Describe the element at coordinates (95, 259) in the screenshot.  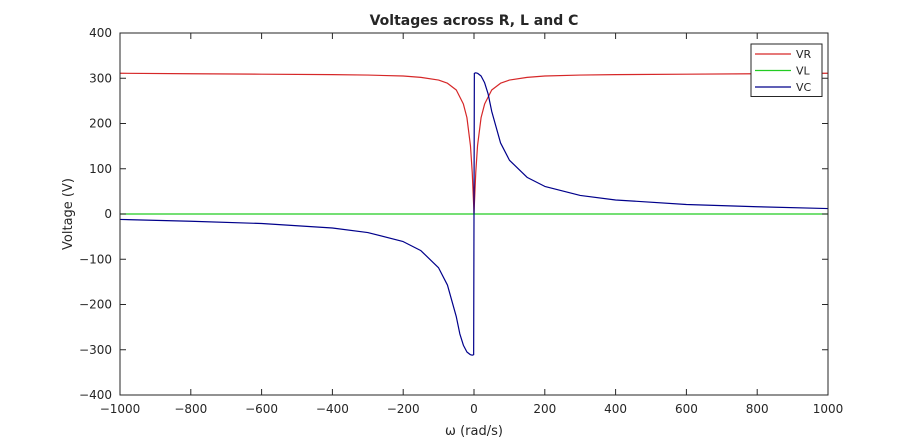
I see `y-tick-label: −100` at that location.